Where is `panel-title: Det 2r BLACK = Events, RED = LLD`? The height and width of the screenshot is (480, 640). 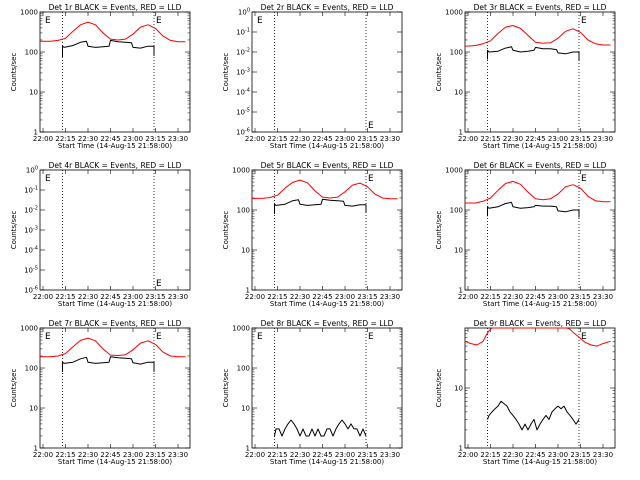
panel-title: Det 2r BLACK = Events, RED = LLD is located at coordinates (327, 7).